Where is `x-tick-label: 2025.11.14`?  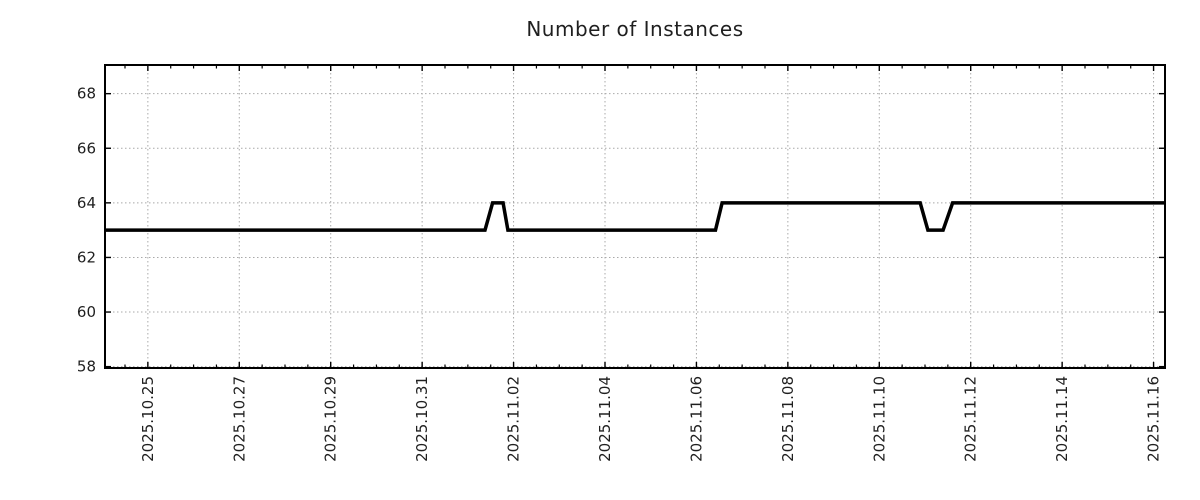
x-tick-label: 2025.11.14 is located at coordinates (1062, 419).